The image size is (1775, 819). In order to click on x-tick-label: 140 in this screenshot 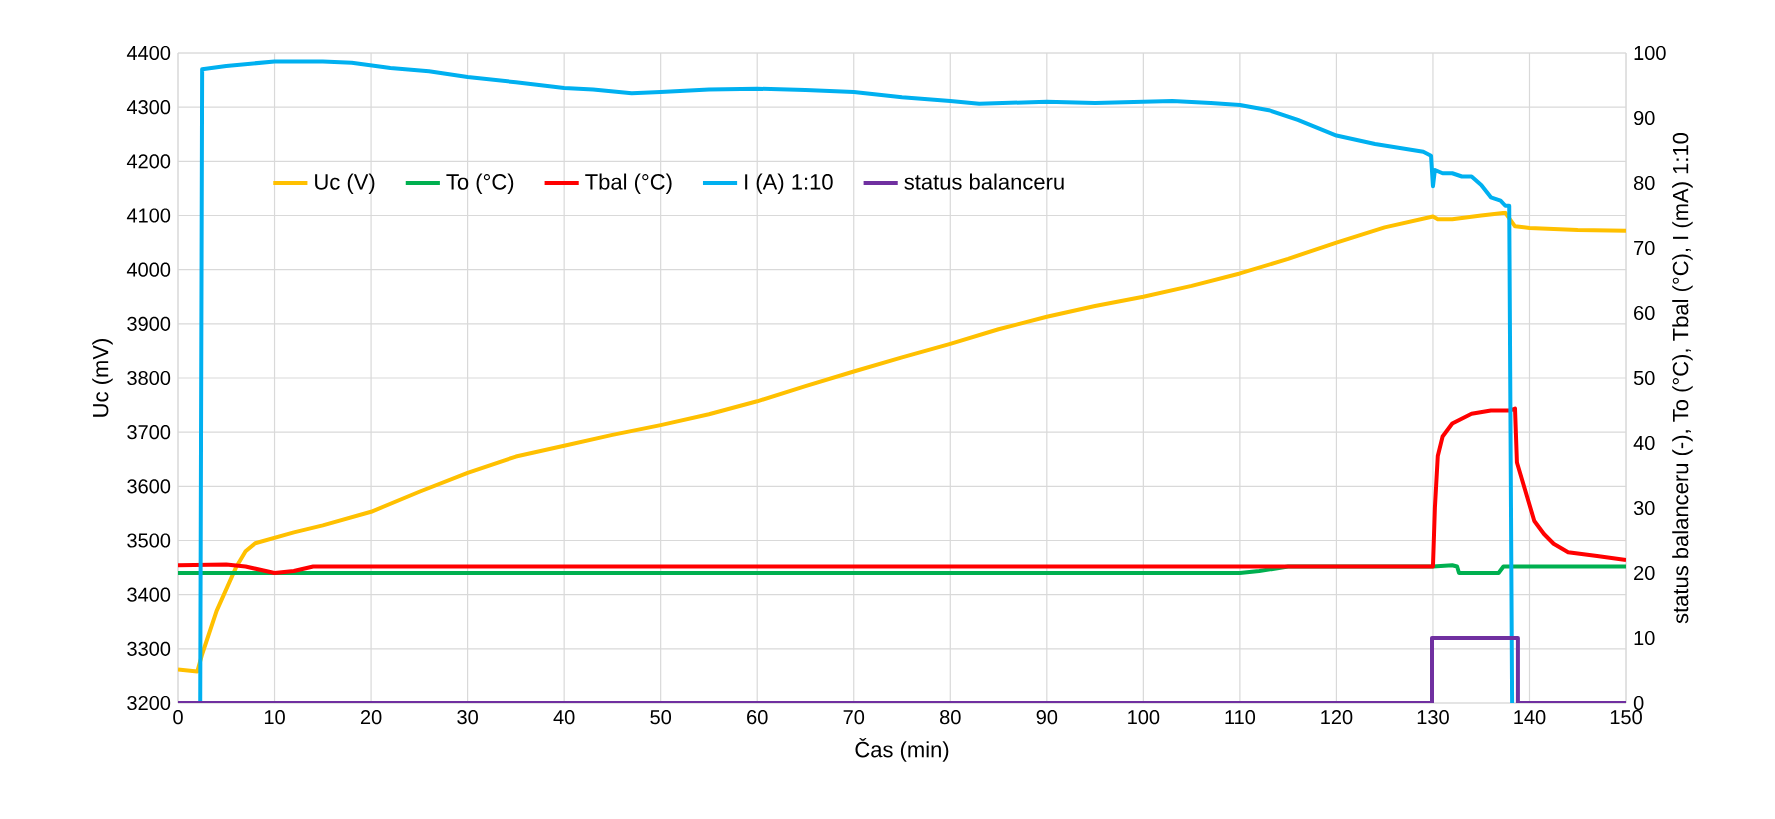, I will do `click(1530, 717)`.